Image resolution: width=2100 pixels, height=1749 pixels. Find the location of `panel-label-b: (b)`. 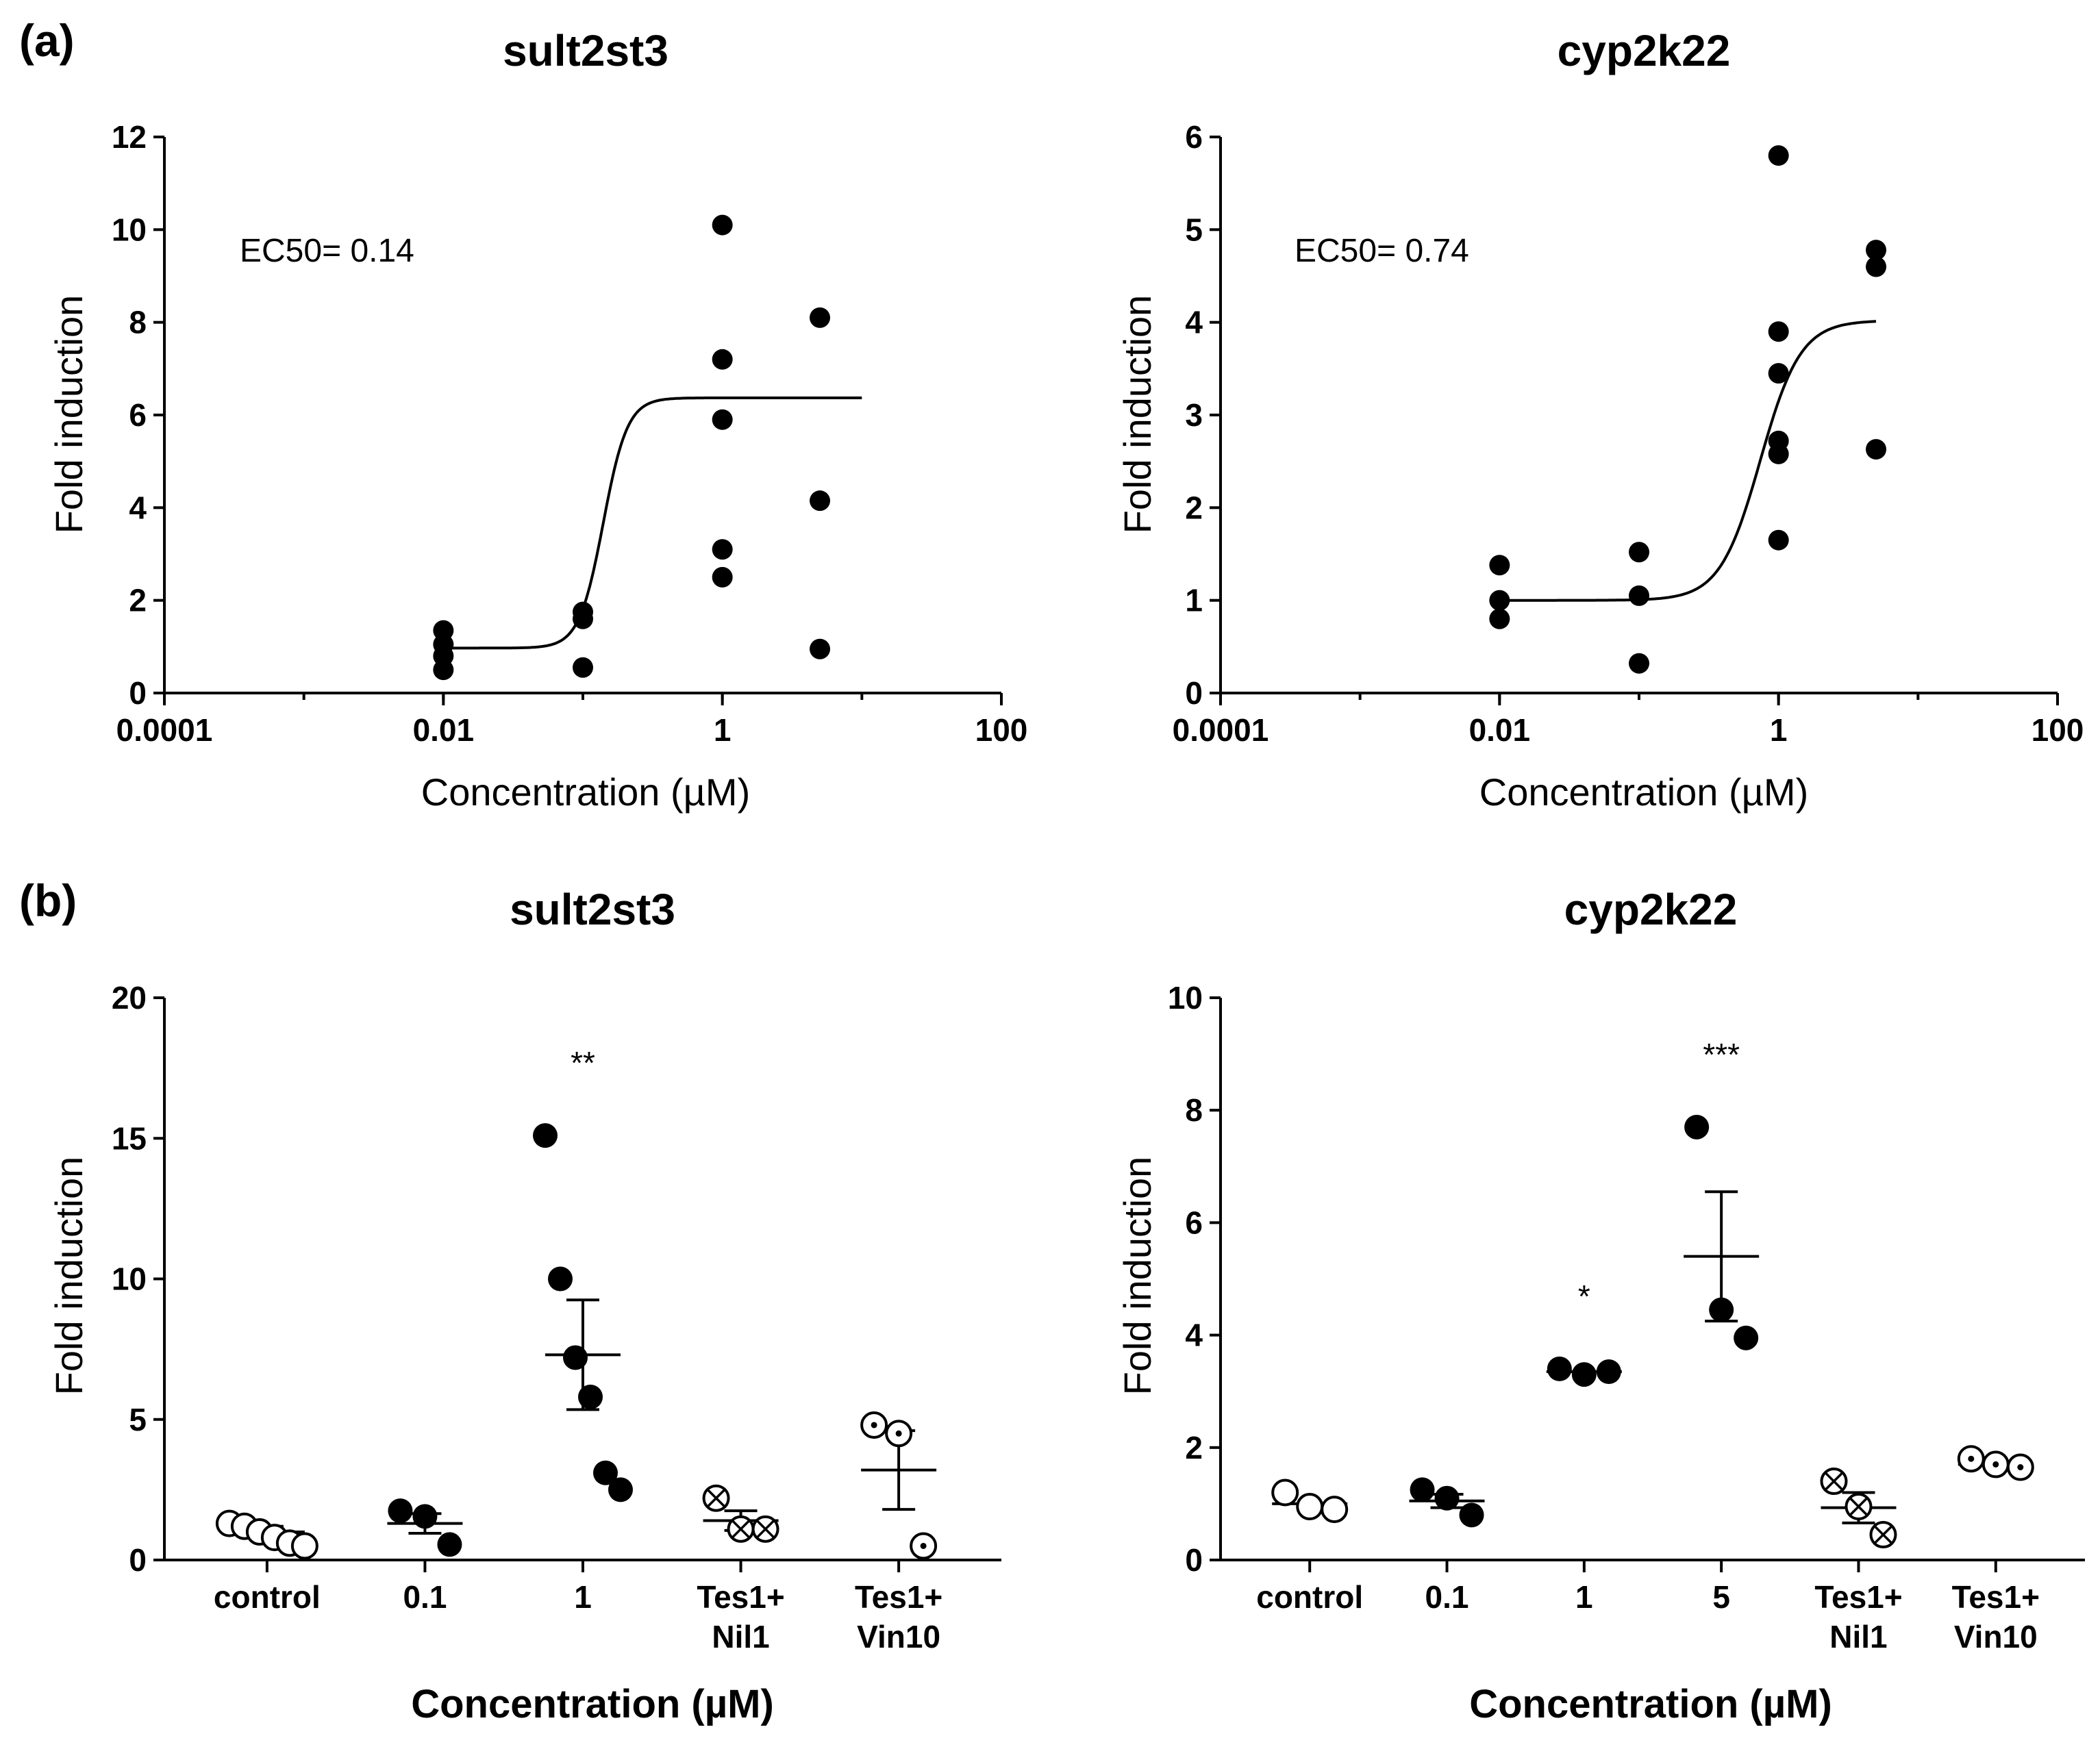

panel-label-b: (b) is located at coordinates (48, 900).